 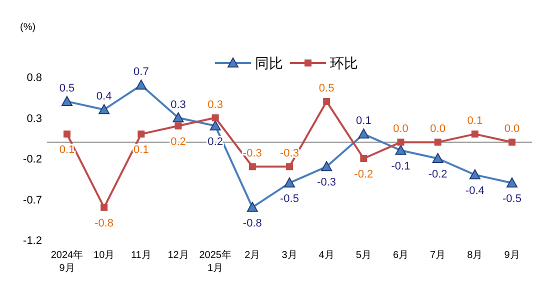 I want to click on y-tick-label: -0.2, so click(x=32, y=160).